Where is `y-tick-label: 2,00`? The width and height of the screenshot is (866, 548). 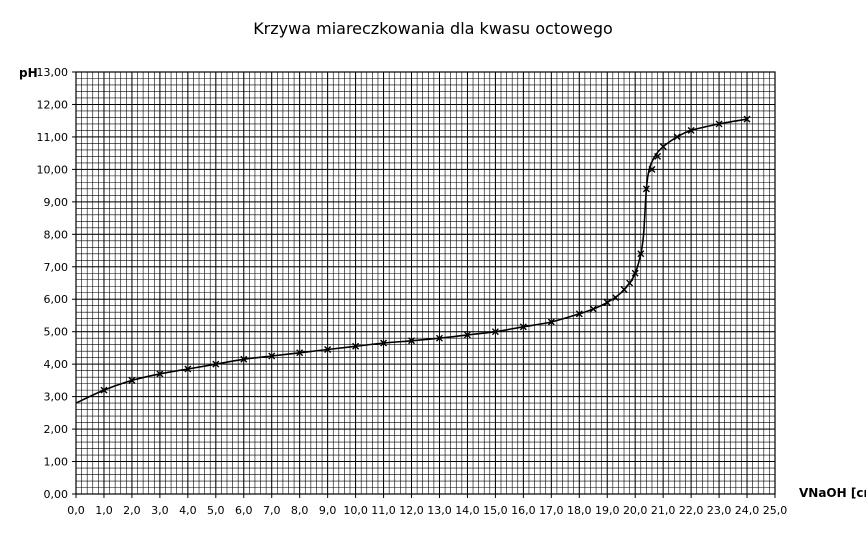 y-tick-label: 2,00 is located at coordinates (56, 429).